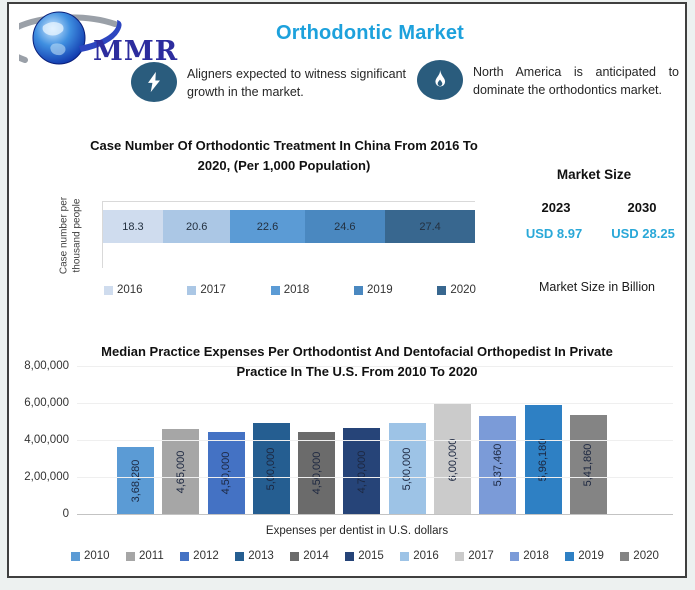 The image size is (695, 590). I want to click on china-chart-legend: 2016 2017 2018 2019 2020, so click(290, 290).